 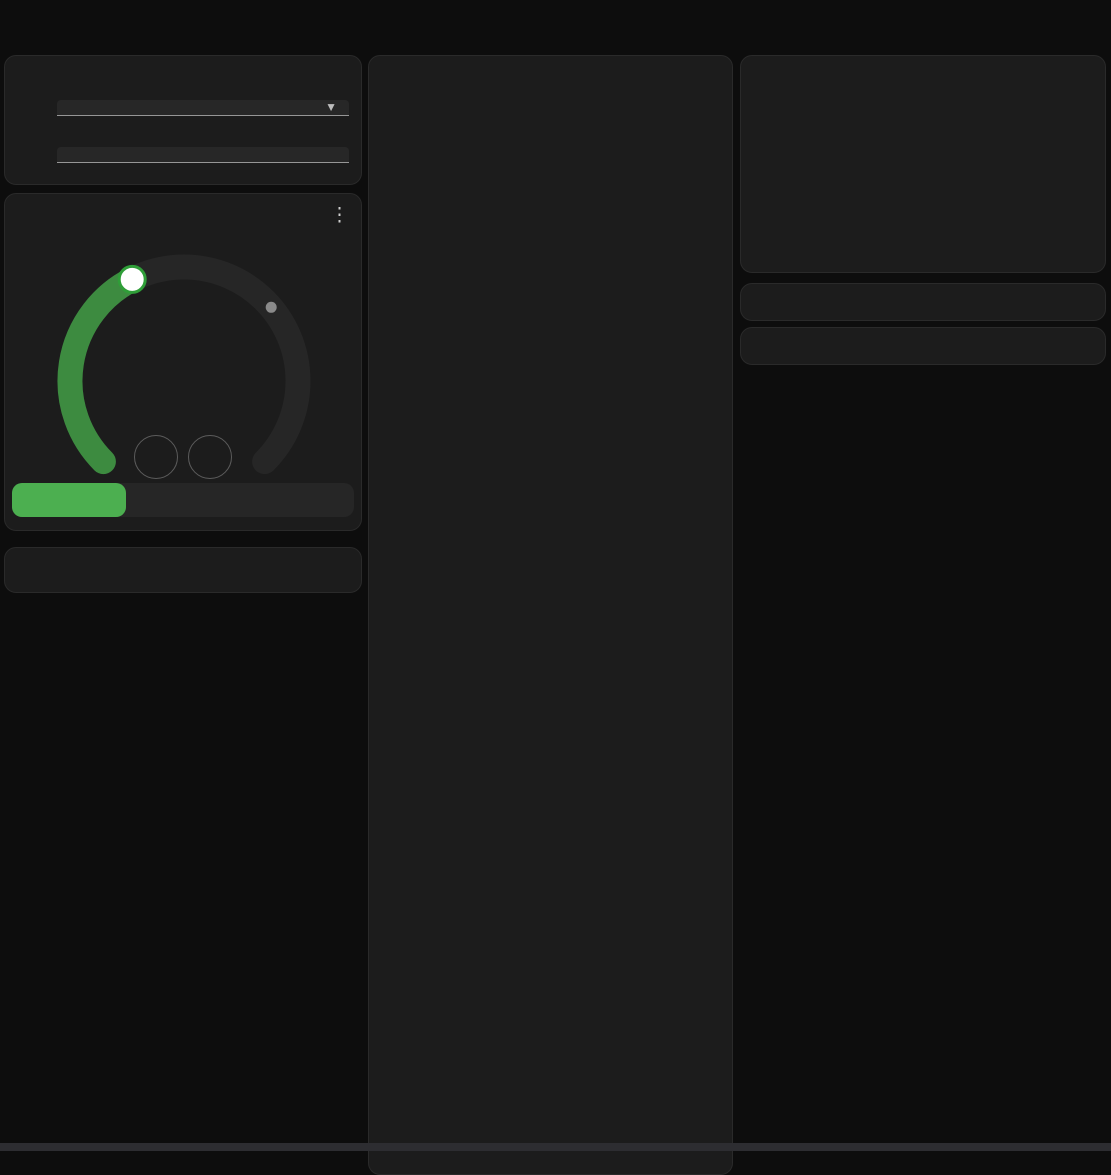 What do you see at coordinates (297, 500) in the screenshot?
I see `mode-off-button` at bounding box center [297, 500].